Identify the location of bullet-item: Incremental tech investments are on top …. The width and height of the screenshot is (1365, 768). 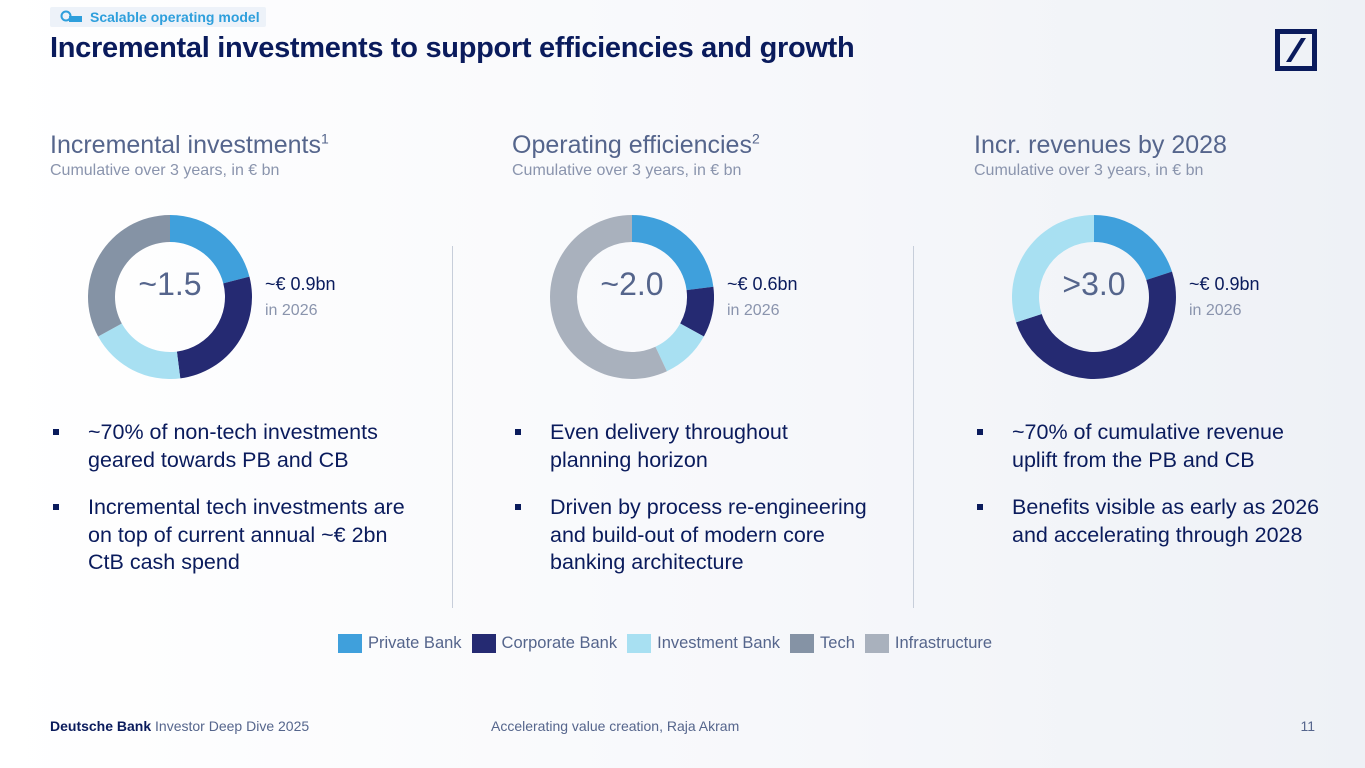
(230, 535).